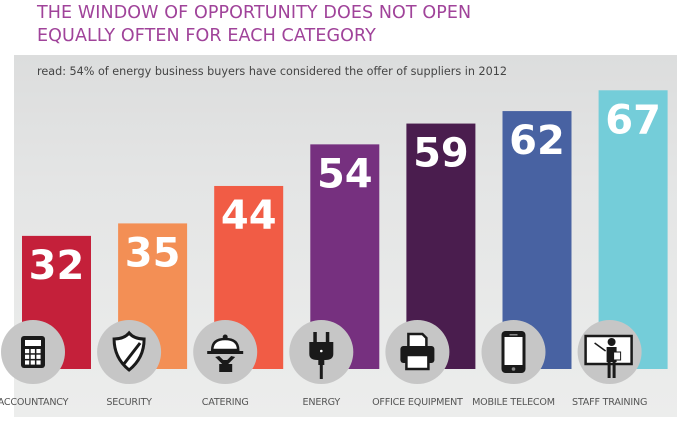  Describe the element at coordinates (513, 352) in the screenshot. I see `mobile-phone-icon` at that location.